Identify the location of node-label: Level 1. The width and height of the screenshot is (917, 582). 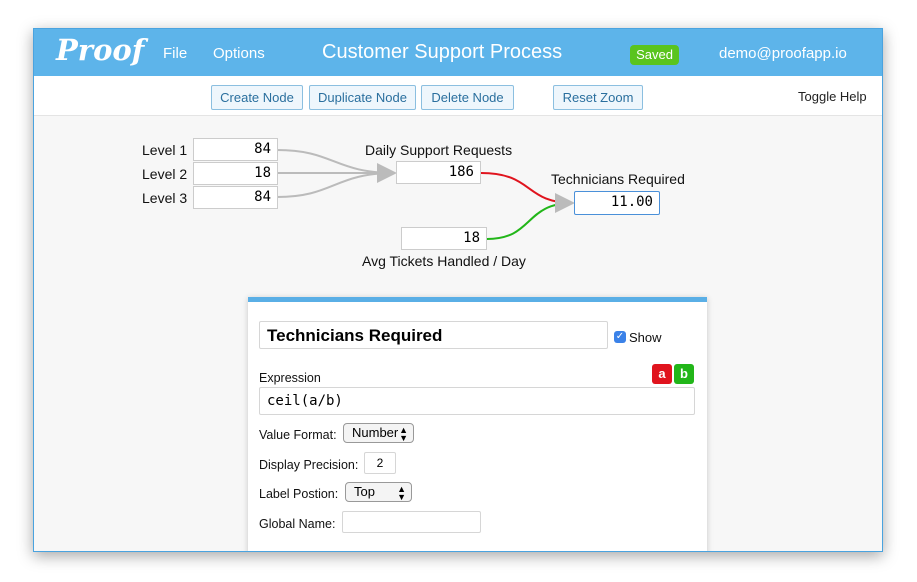
(165, 150).